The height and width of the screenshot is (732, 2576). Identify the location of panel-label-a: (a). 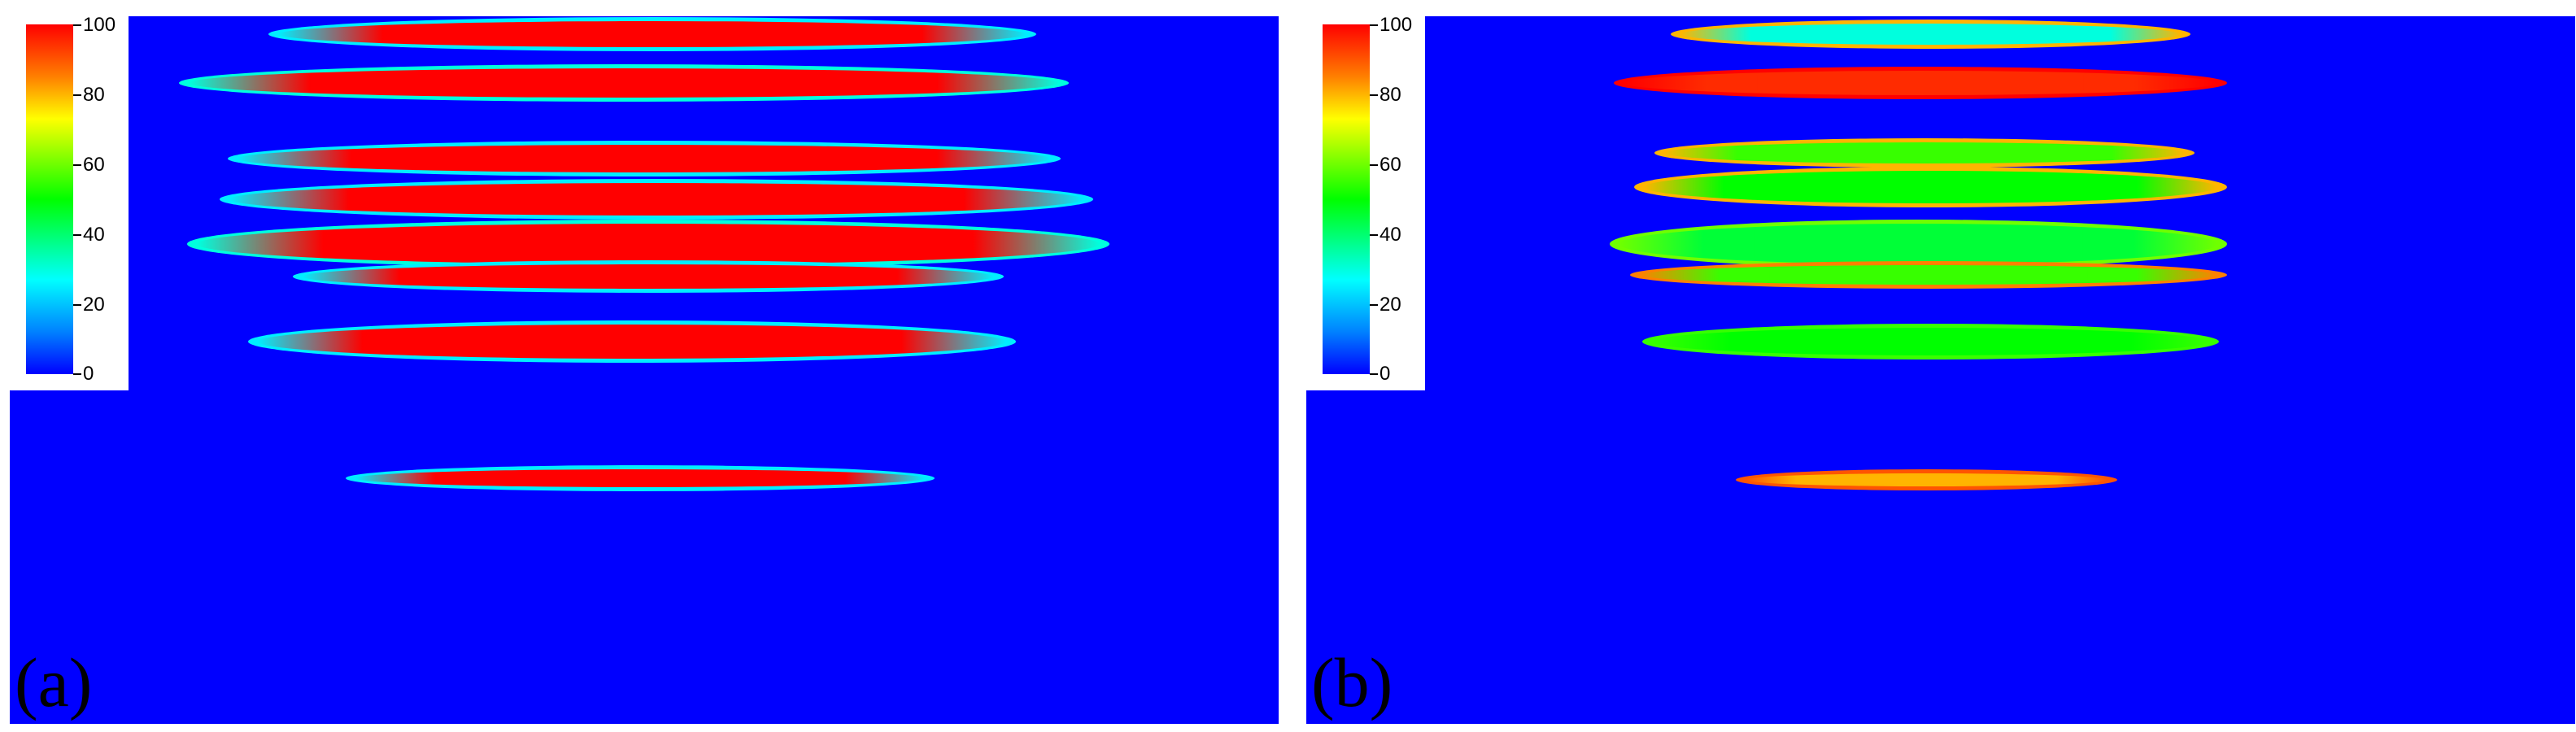
(54, 682).